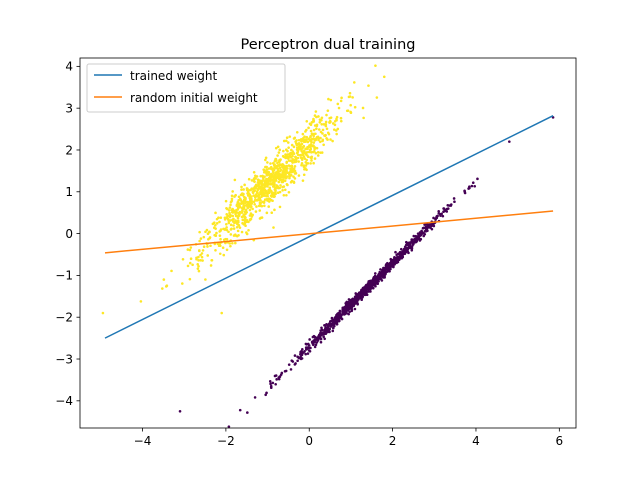 The height and width of the screenshot is (480, 640). Describe the element at coordinates (560, 441) in the screenshot. I see `x-tick-label: 6` at that location.